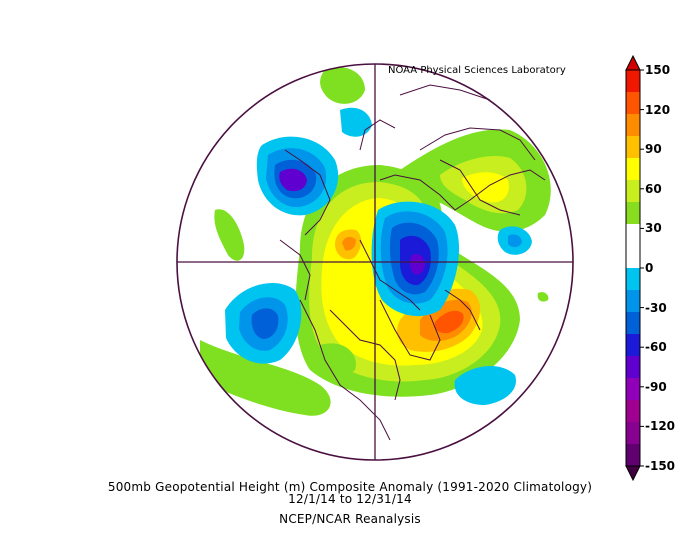 The width and height of the screenshot is (700, 542). Describe the element at coordinates (477, 70) in the screenshot. I see `credit-text: NOAA Physical Sciences Laboratory` at that location.